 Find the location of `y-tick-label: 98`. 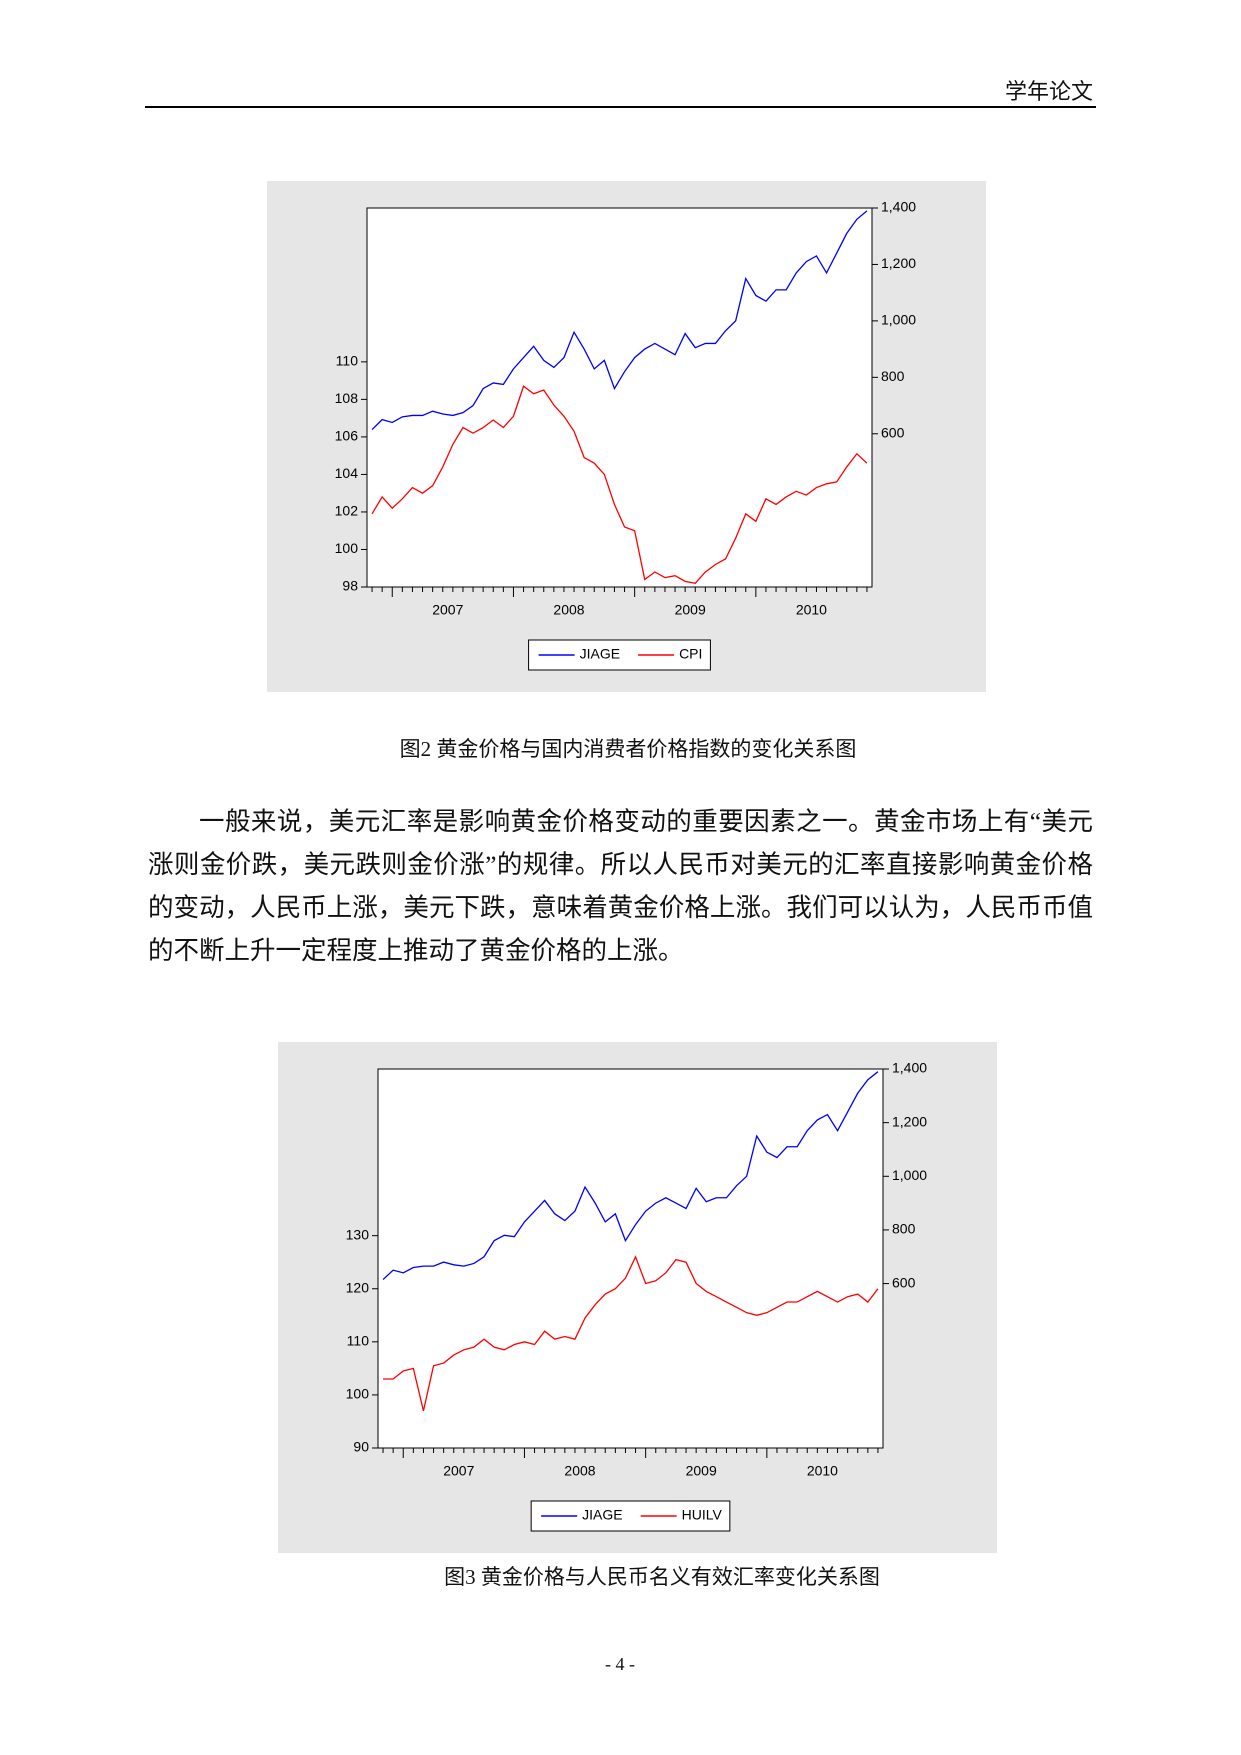

y-tick-label: 98 is located at coordinates (350, 586).